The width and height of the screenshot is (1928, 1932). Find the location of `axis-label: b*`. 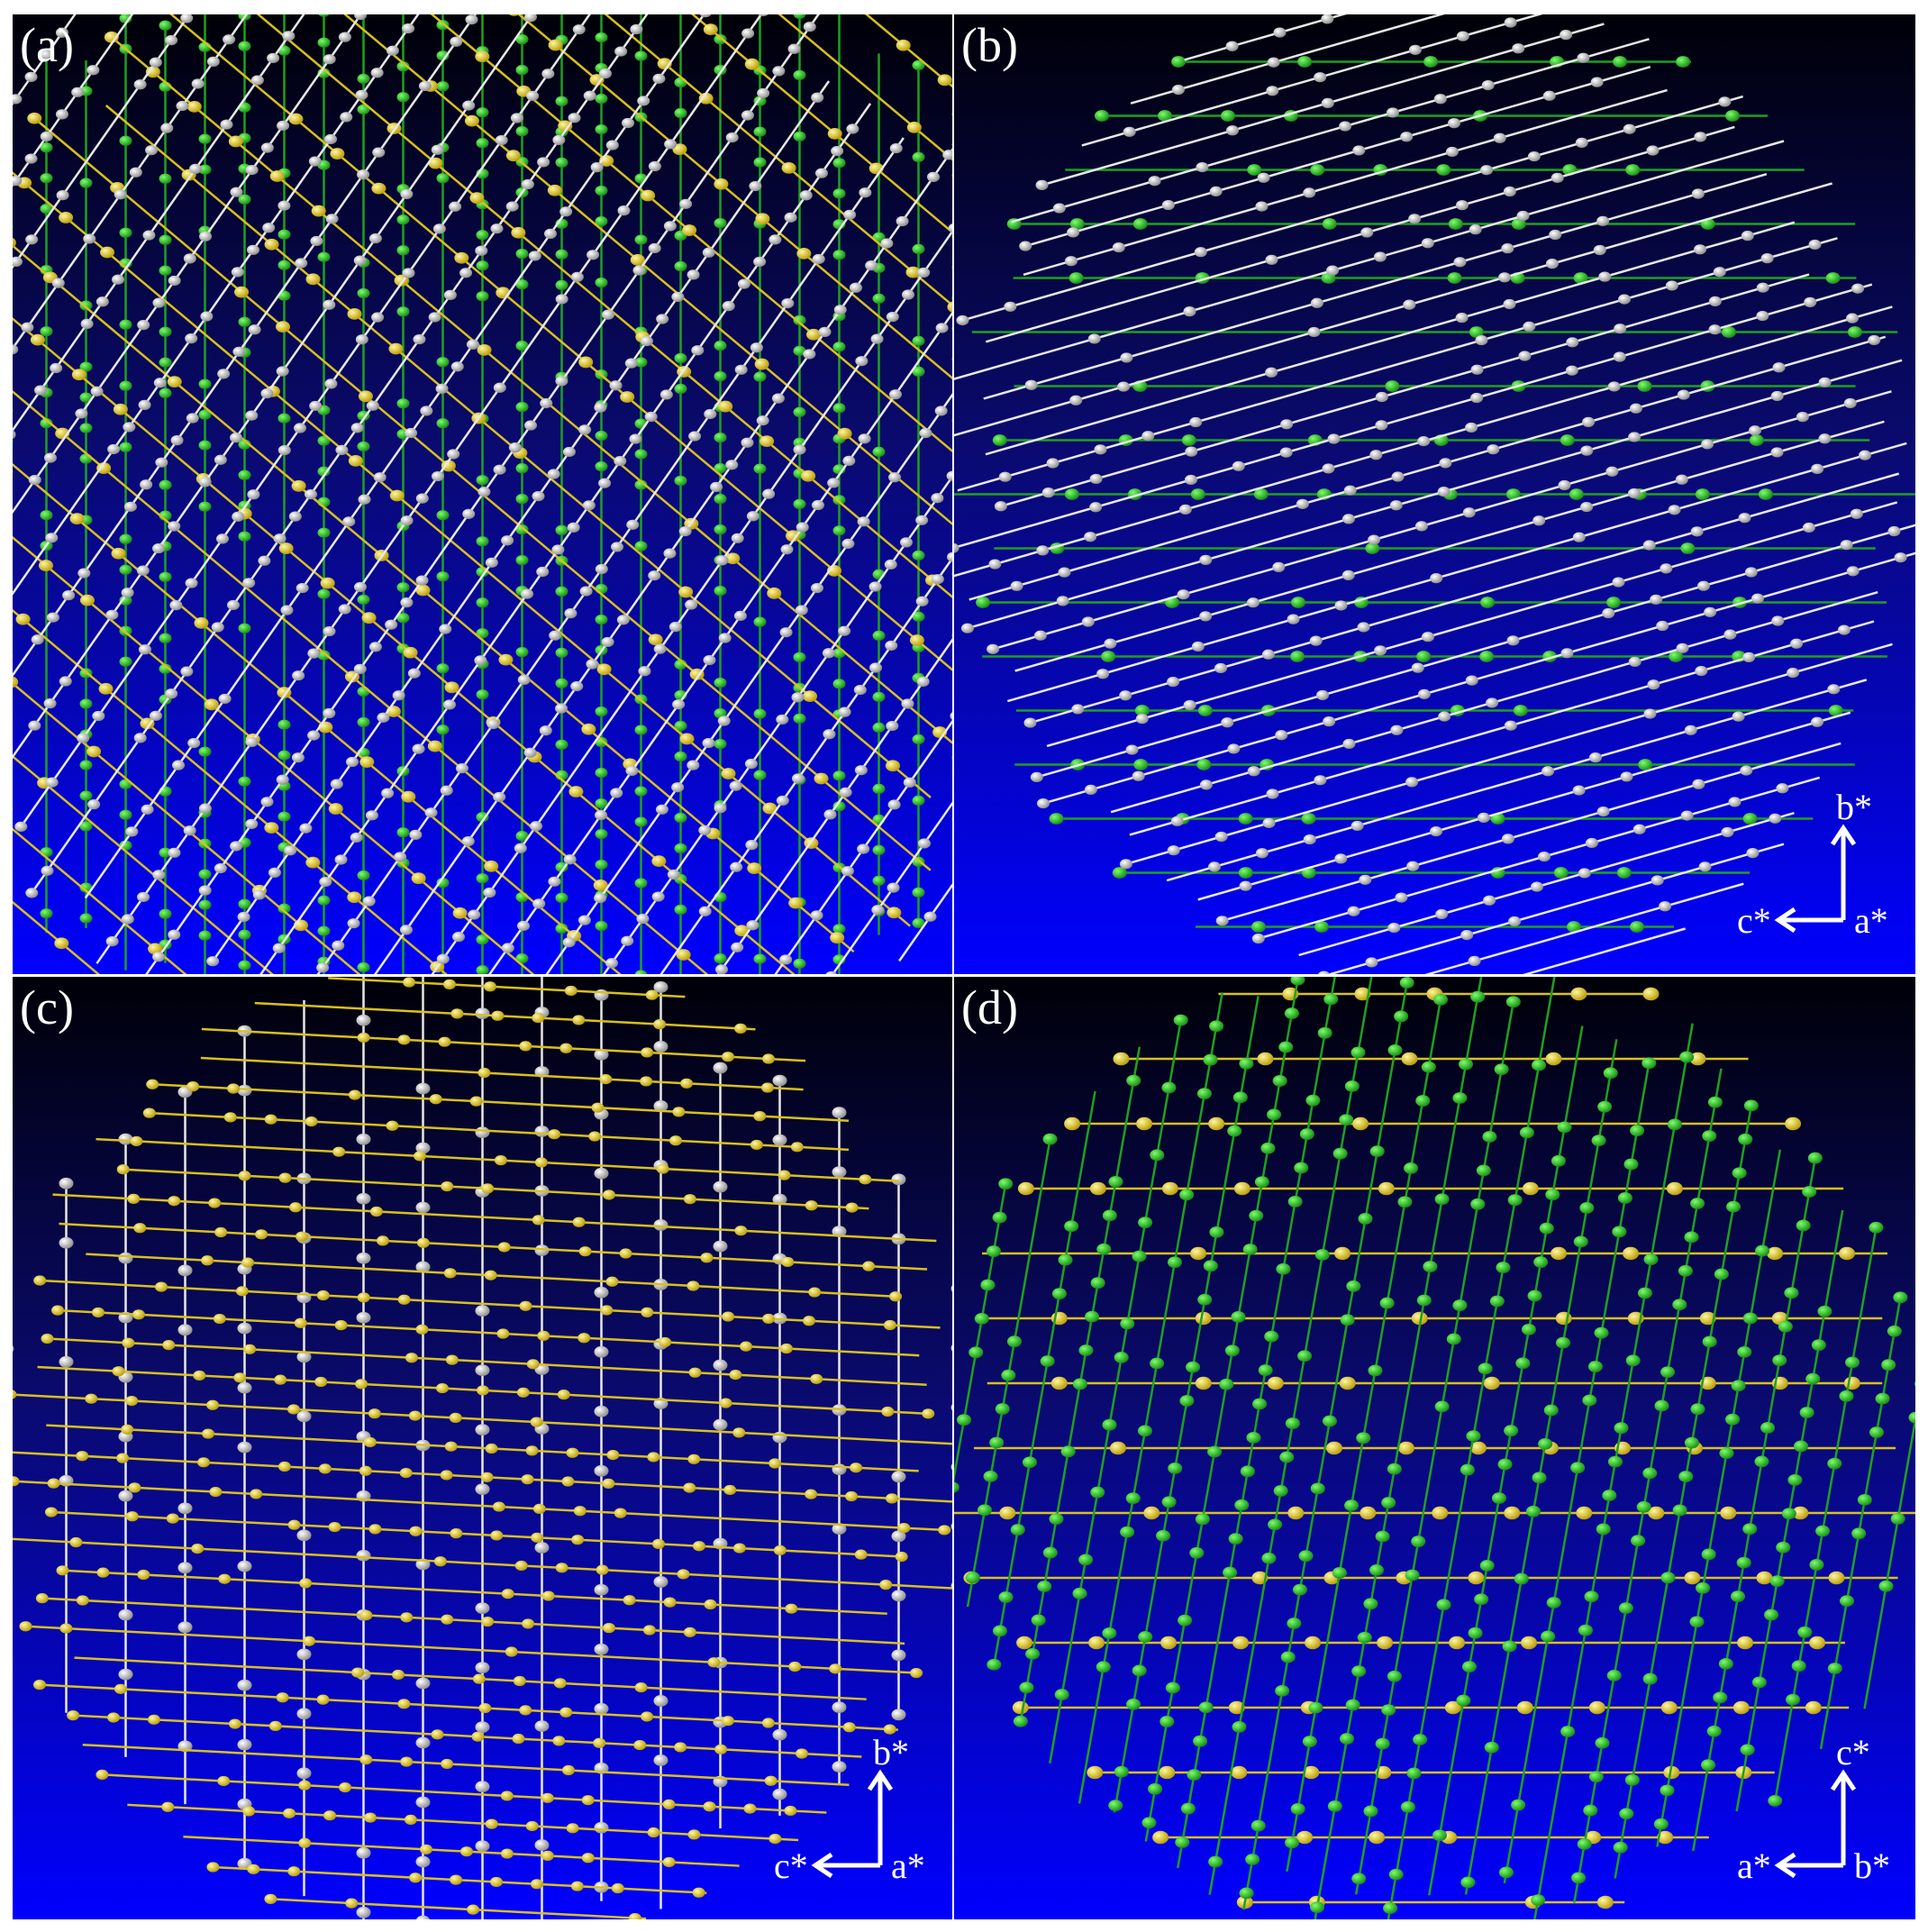

axis-label: b* is located at coordinates (1854, 807).